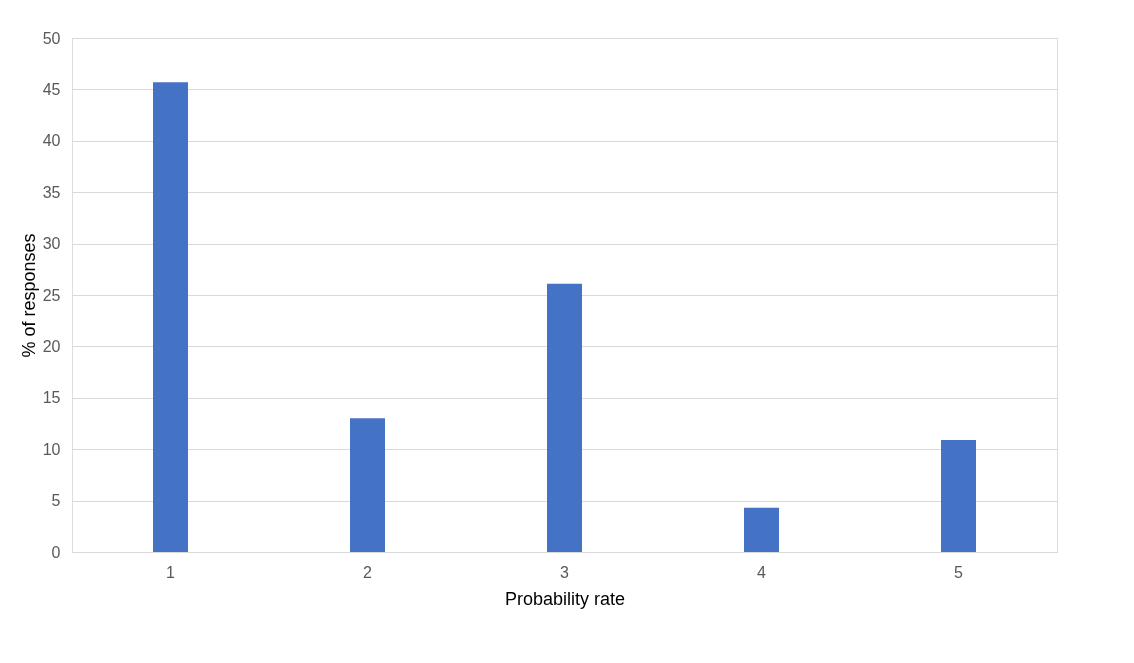  What do you see at coordinates (28, 295) in the screenshot?
I see `y-axis-title: % of responses` at bounding box center [28, 295].